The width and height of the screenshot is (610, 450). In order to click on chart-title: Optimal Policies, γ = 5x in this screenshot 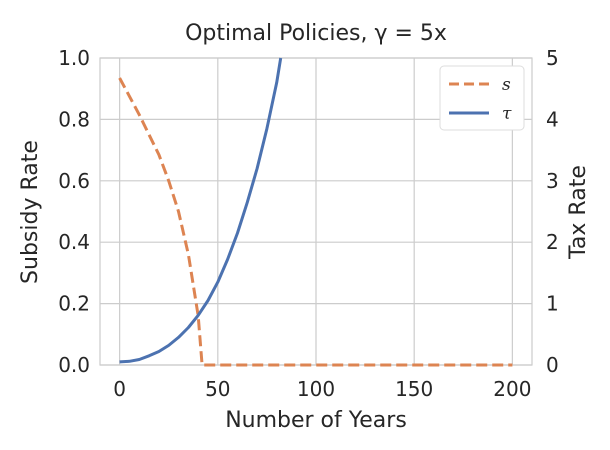, I will do `click(316, 33)`.